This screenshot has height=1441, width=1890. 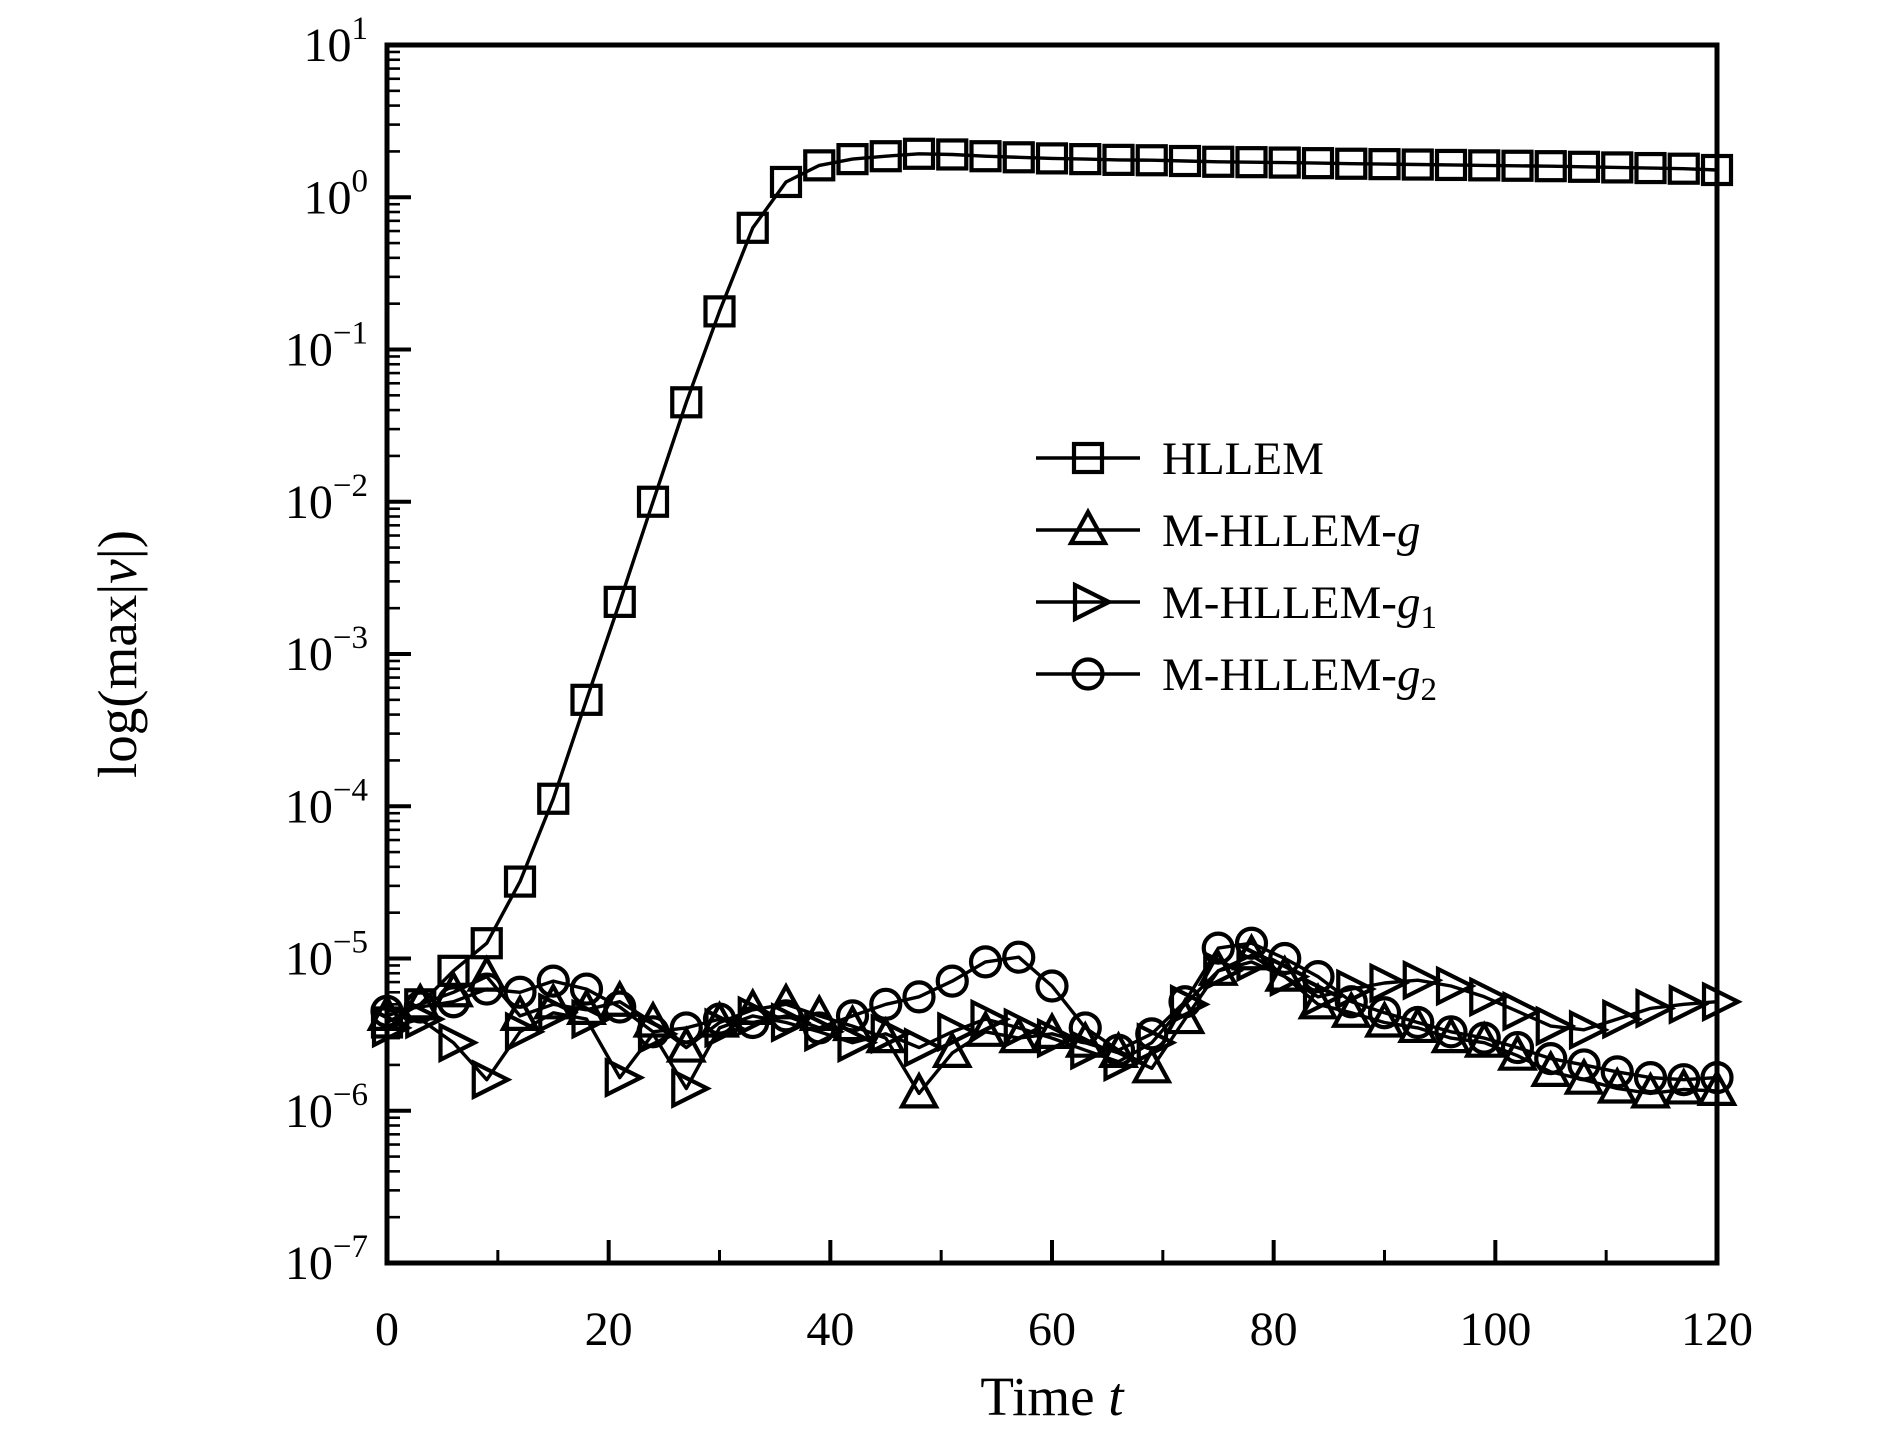 I want to click on y-tick-label: 10⁻¹, so click(x=326, y=346).